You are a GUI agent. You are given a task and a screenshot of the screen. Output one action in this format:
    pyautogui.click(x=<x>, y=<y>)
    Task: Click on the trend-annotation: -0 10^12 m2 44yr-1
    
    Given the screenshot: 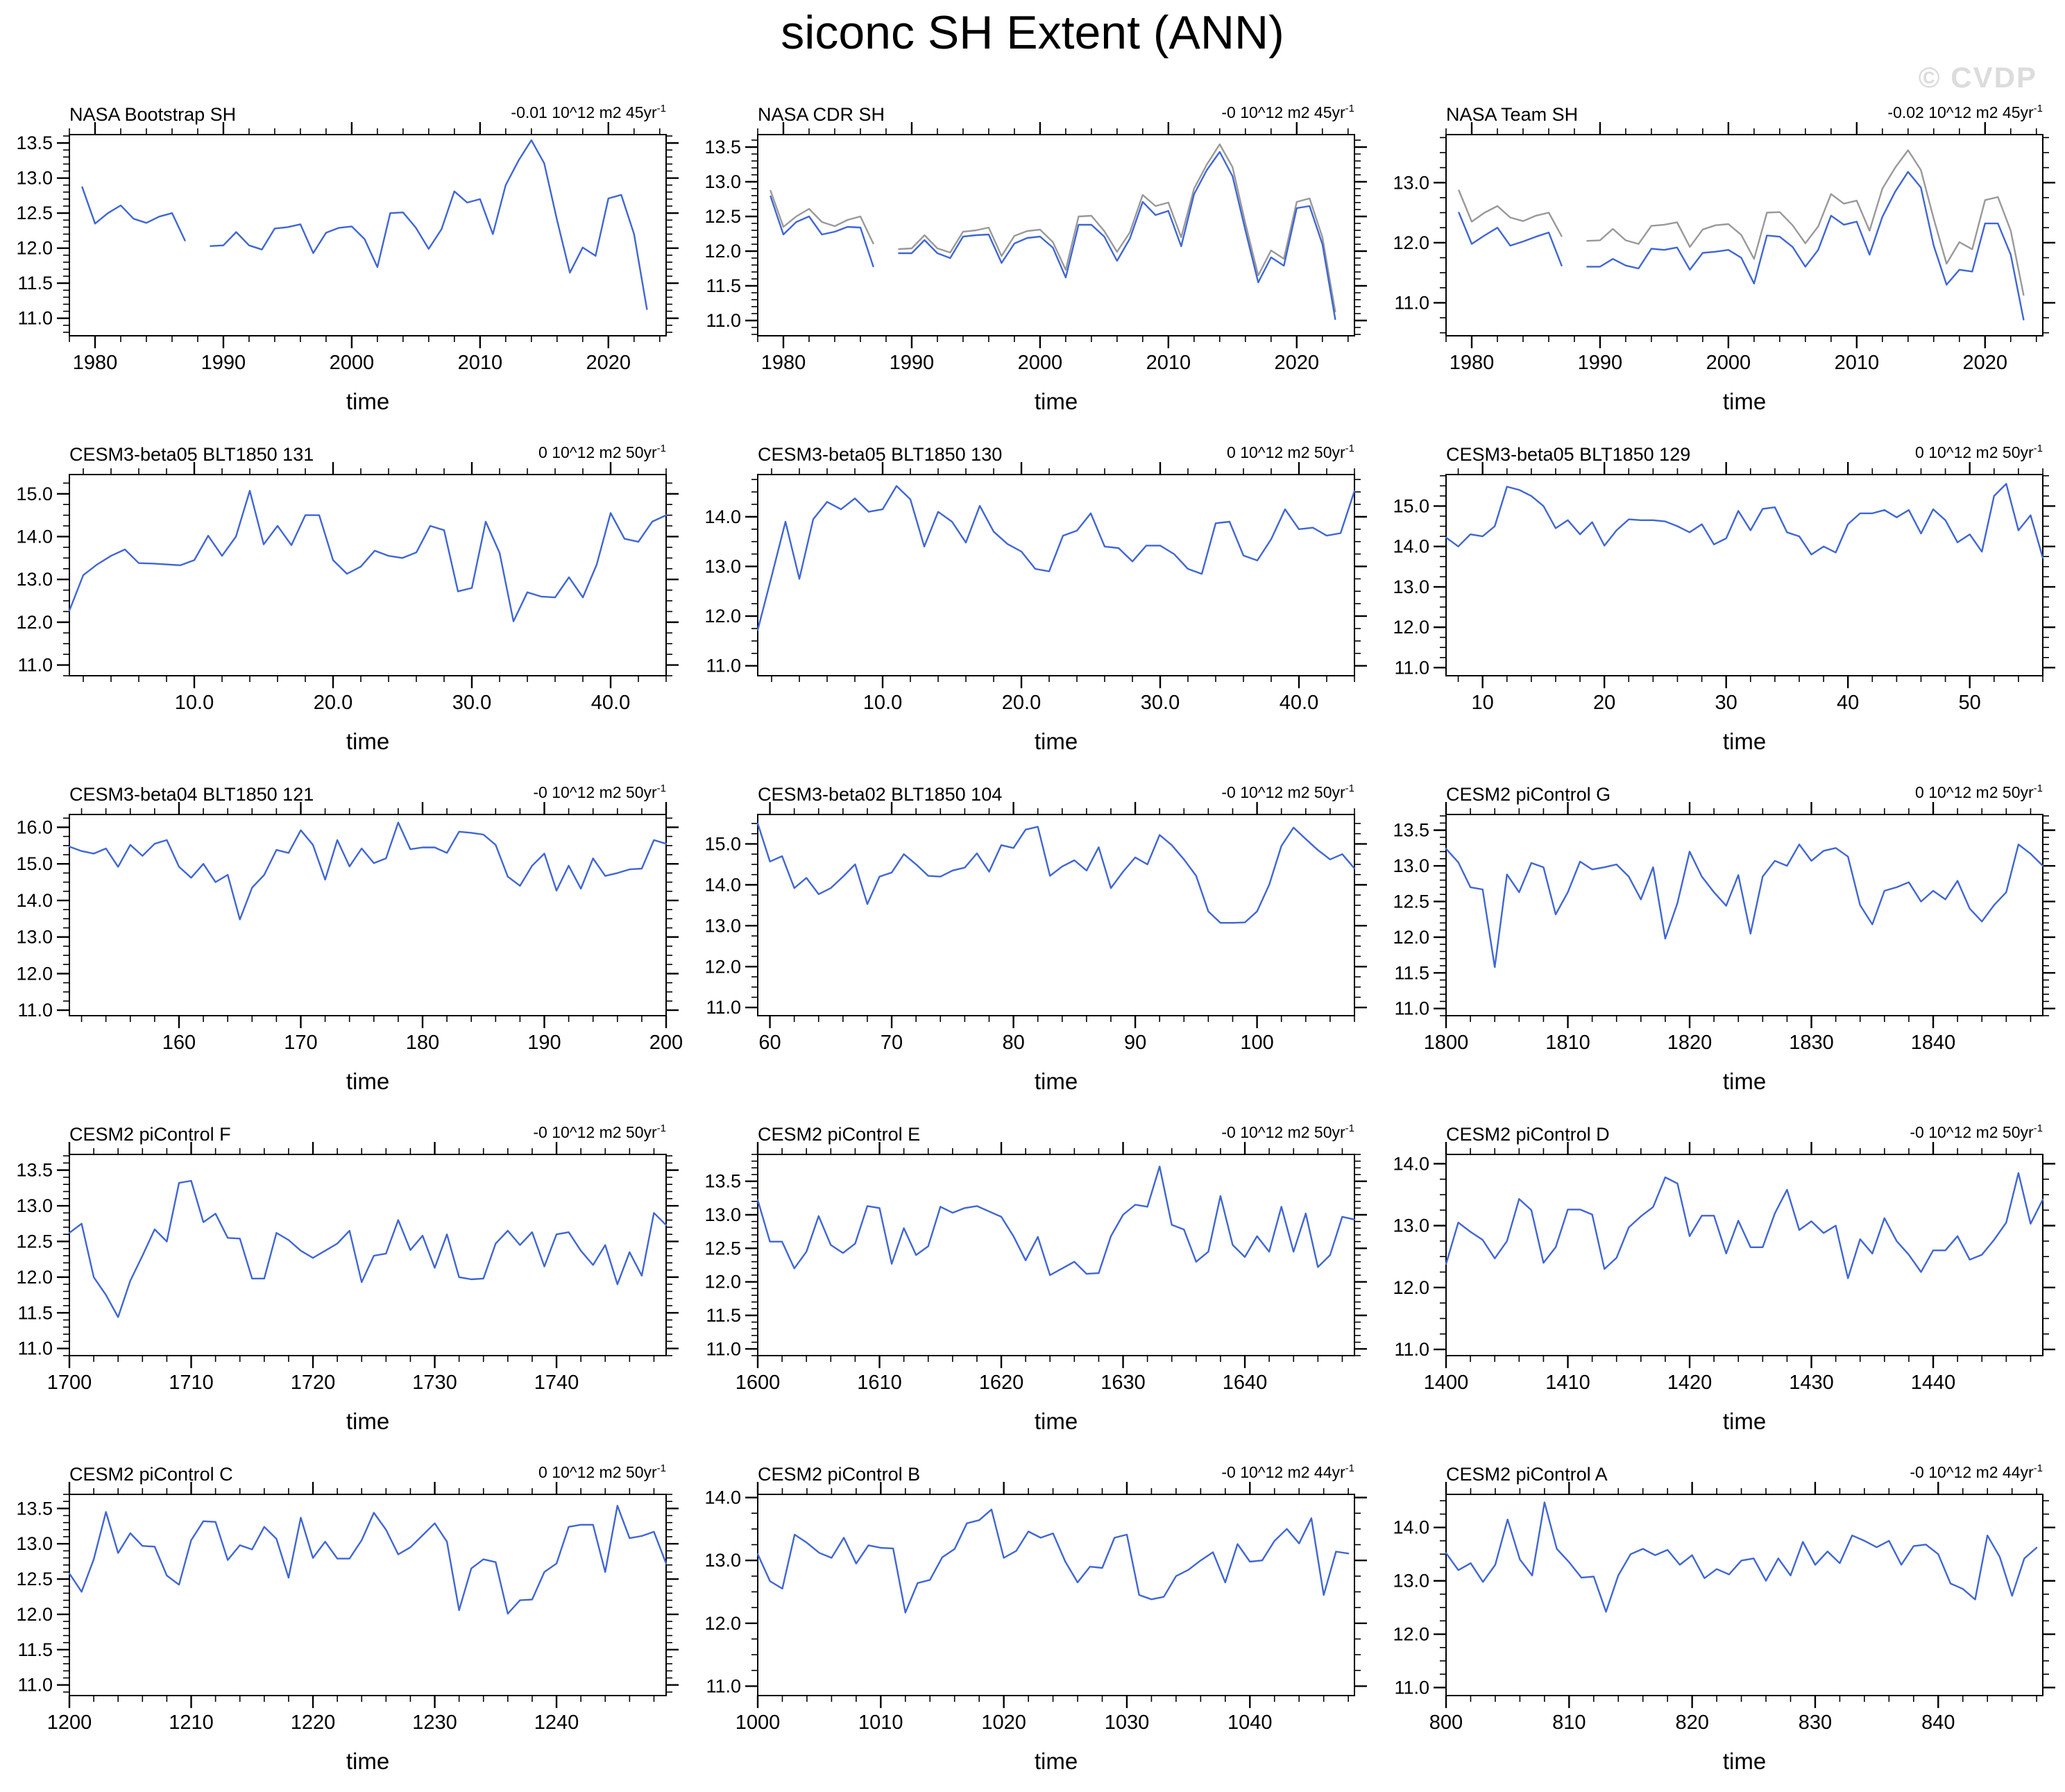 What is the action you would take?
    pyautogui.click(x=1287, y=1471)
    